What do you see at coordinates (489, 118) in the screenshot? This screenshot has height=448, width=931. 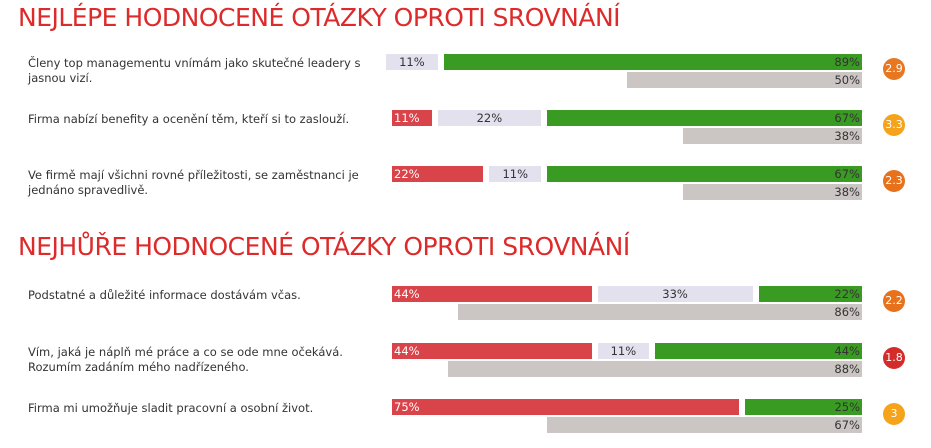 I see `neutral-bar: 22%` at bounding box center [489, 118].